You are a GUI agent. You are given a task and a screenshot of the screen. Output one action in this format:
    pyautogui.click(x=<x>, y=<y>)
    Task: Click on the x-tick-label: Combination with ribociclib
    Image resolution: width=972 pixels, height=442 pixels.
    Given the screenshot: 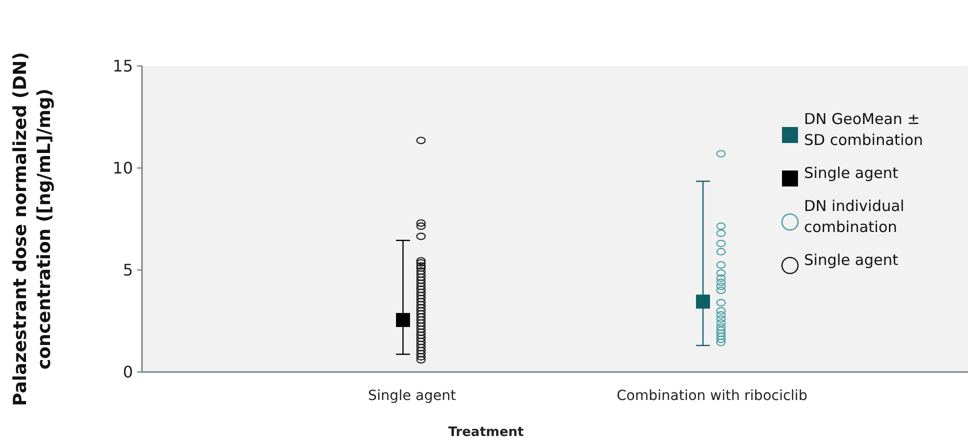 What is the action you would take?
    pyautogui.click(x=712, y=396)
    